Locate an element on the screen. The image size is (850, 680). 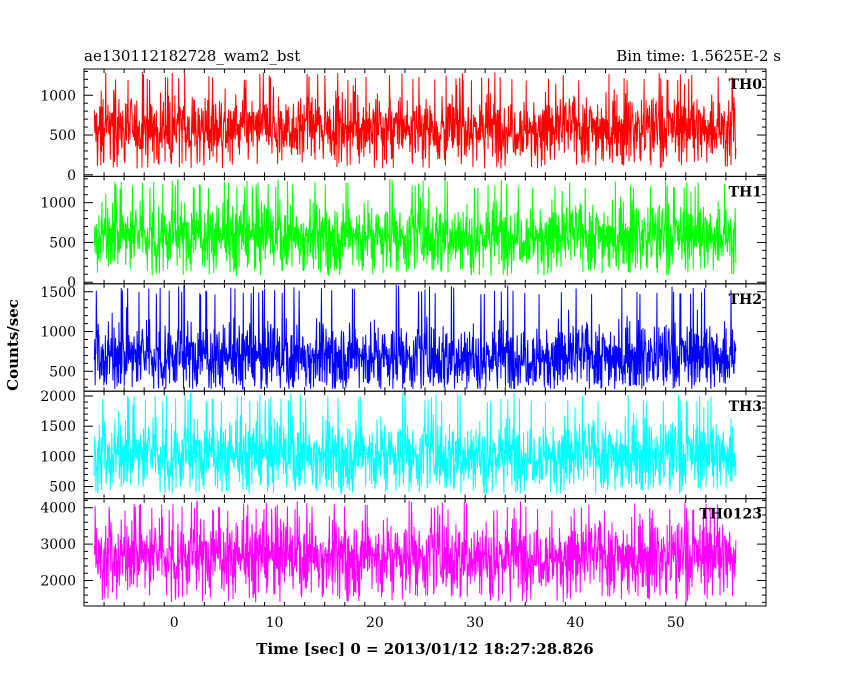
signal-th3 is located at coordinates (415, 443).